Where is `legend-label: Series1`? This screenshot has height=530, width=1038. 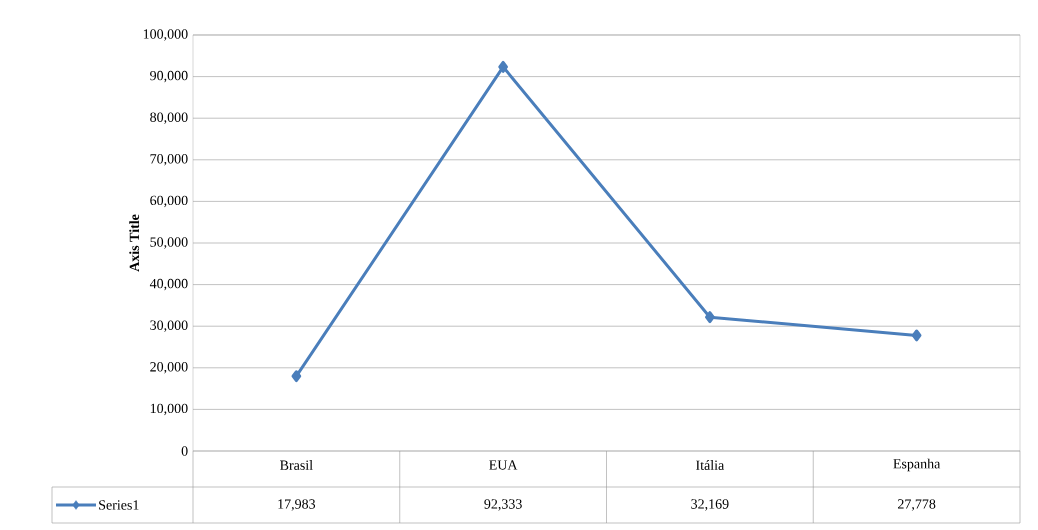
legend-label: Series1 is located at coordinates (119, 505).